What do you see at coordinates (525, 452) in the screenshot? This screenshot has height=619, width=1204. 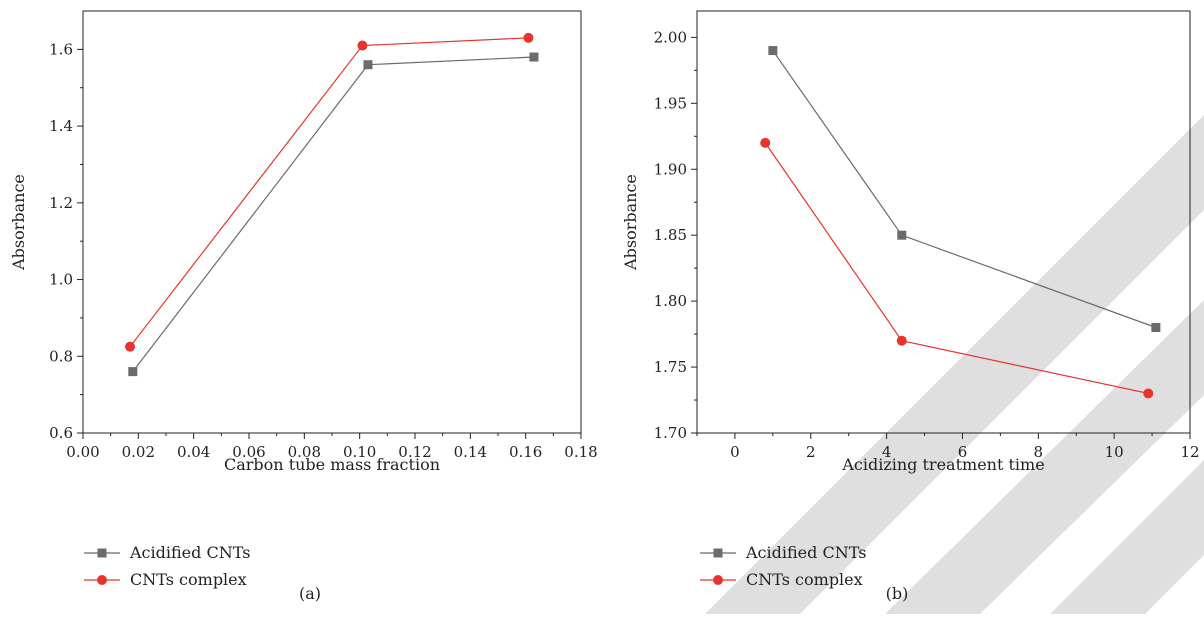 I see `x-tick-label: 0.16` at bounding box center [525, 452].